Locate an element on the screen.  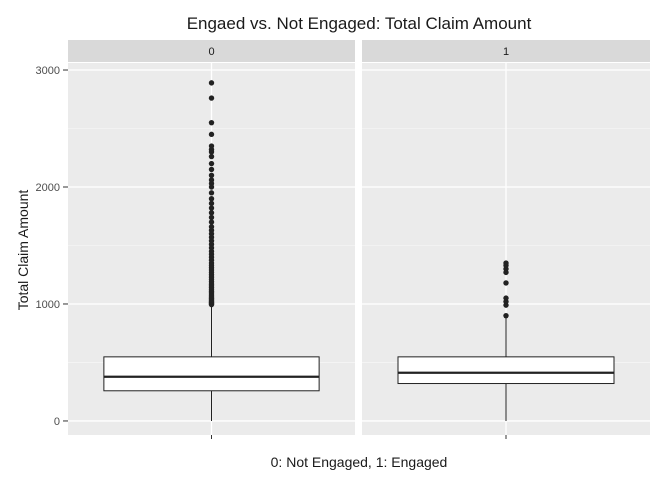
y-tick-label: 2000 is located at coordinates (48, 188).